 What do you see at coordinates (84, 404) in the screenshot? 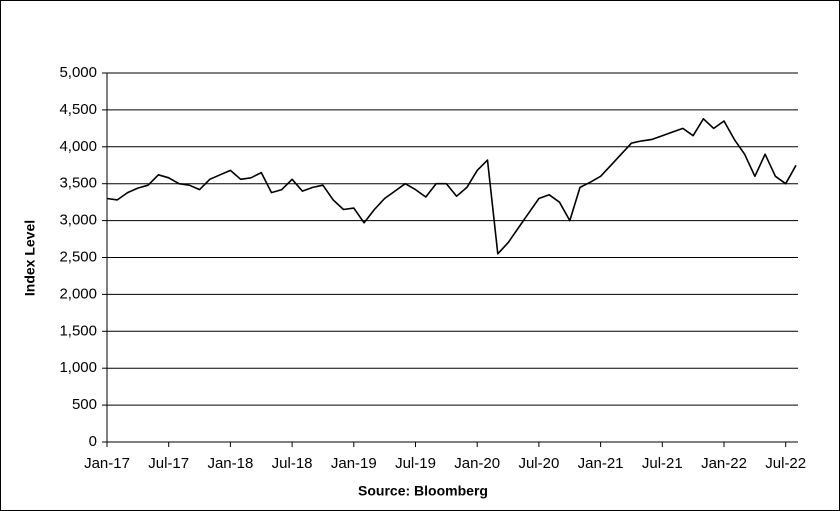
I see `y-tick-label: 500` at bounding box center [84, 404].